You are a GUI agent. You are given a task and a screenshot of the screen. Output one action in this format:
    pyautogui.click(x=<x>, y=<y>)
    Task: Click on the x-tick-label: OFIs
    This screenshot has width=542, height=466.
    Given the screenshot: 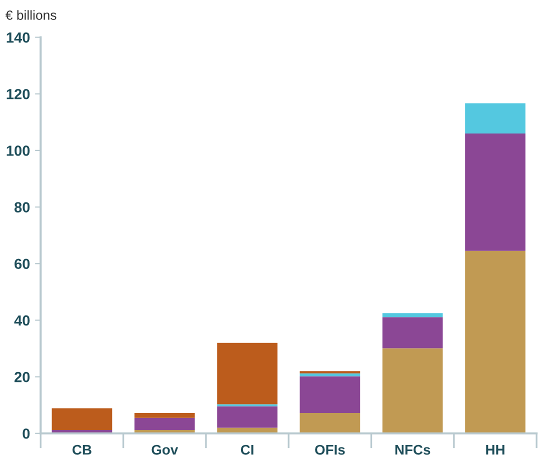 What is the action you would take?
    pyautogui.click(x=330, y=449)
    